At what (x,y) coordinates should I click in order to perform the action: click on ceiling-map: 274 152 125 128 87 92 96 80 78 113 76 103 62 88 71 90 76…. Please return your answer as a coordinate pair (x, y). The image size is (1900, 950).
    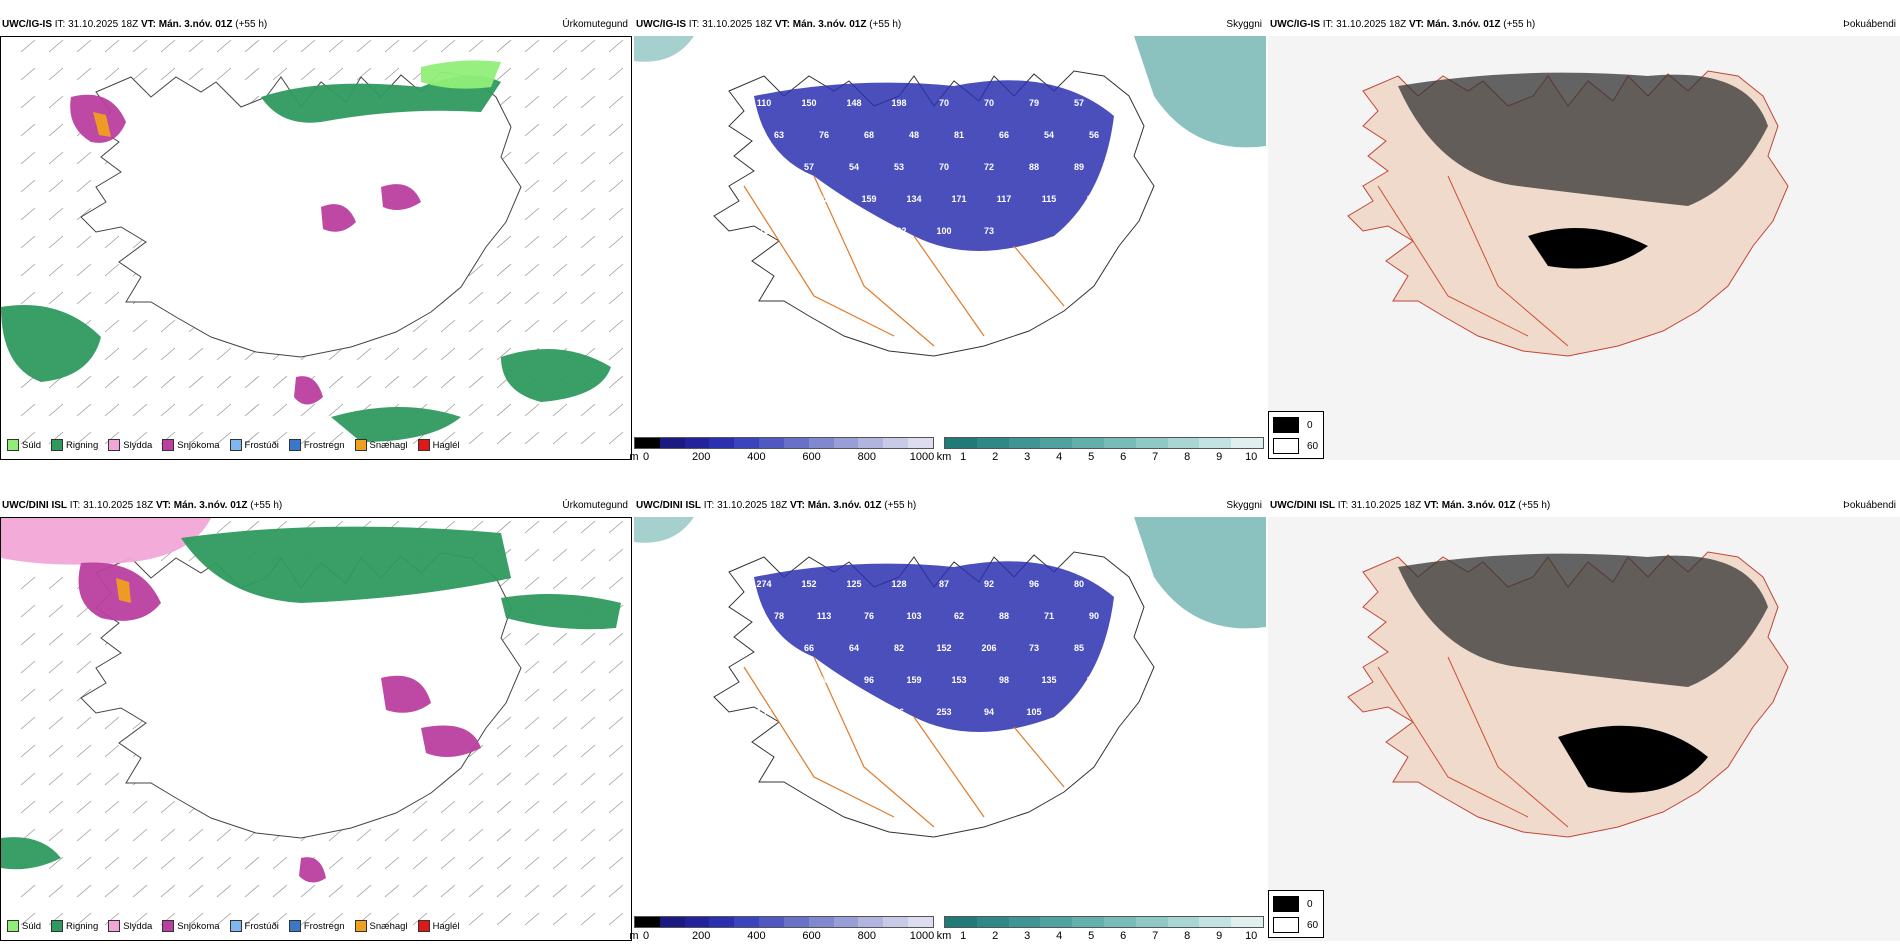
    Looking at the image, I should click on (950, 729).